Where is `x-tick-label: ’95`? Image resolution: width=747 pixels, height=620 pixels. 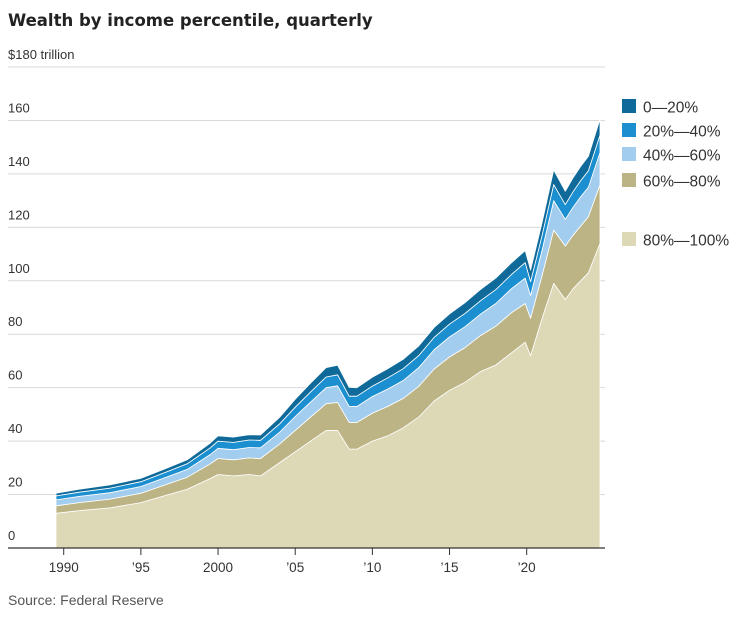 x-tick-label: ’95 is located at coordinates (141, 567).